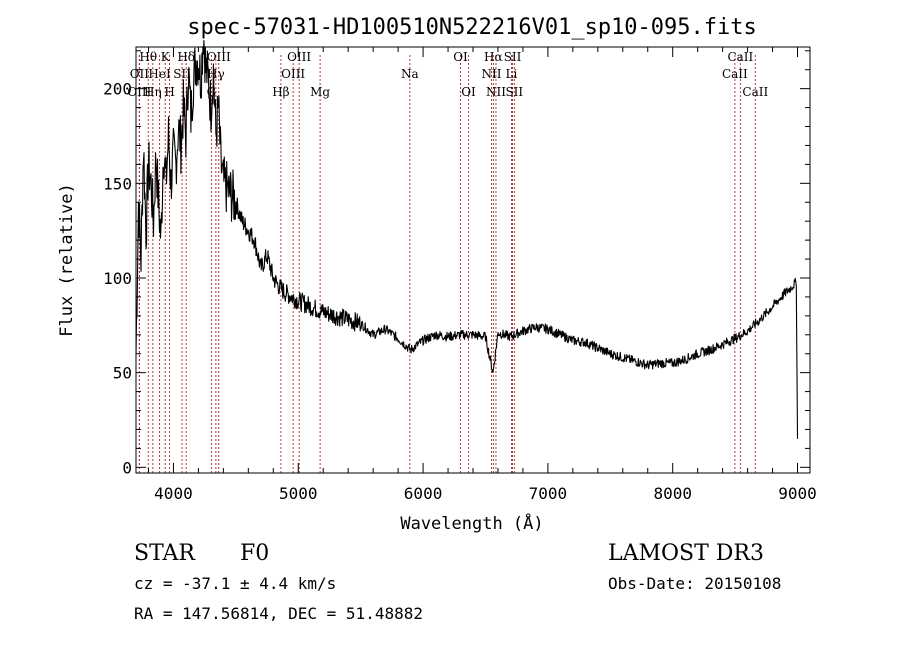 The width and height of the screenshot is (900, 649). What do you see at coordinates (153, 92) in the screenshot?
I see `spectral-line-label: Hη` at bounding box center [153, 92].